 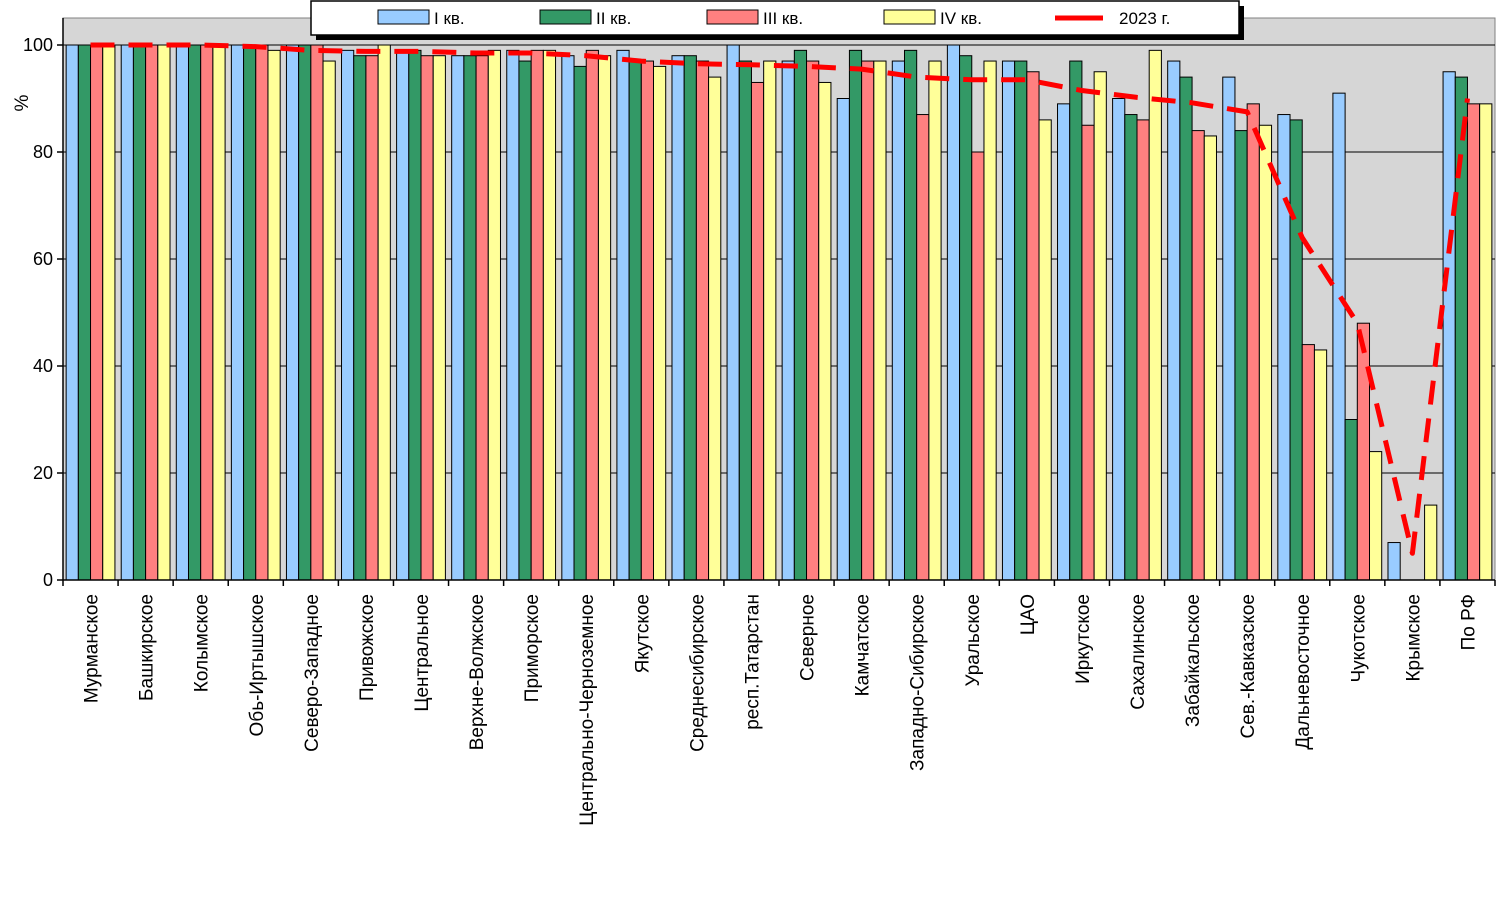 I want to click on legend-label-4: IV кв., so click(x=961, y=18).